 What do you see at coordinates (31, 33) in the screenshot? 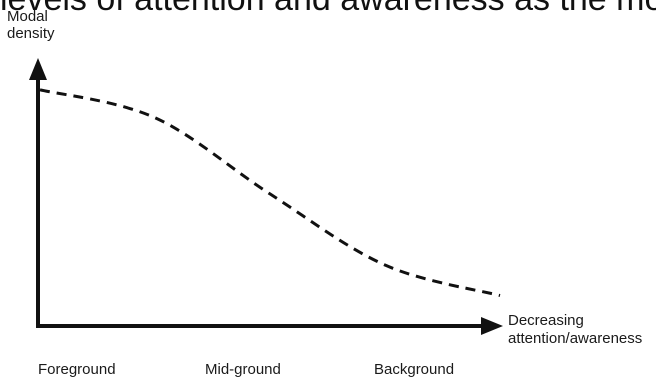
I see `y-axis-label-line-2: density` at bounding box center [31, 33].